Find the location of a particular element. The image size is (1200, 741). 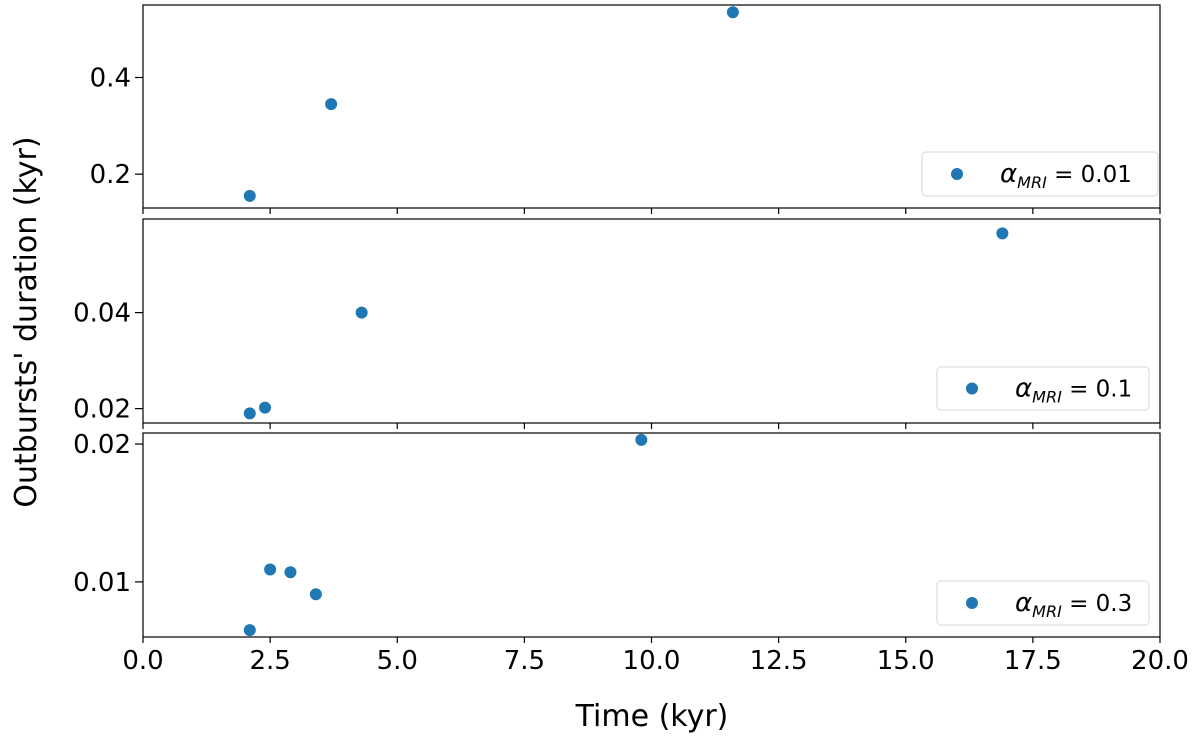

legend-label: αMRI = 0.01 is located at coordinates (1066, 175).